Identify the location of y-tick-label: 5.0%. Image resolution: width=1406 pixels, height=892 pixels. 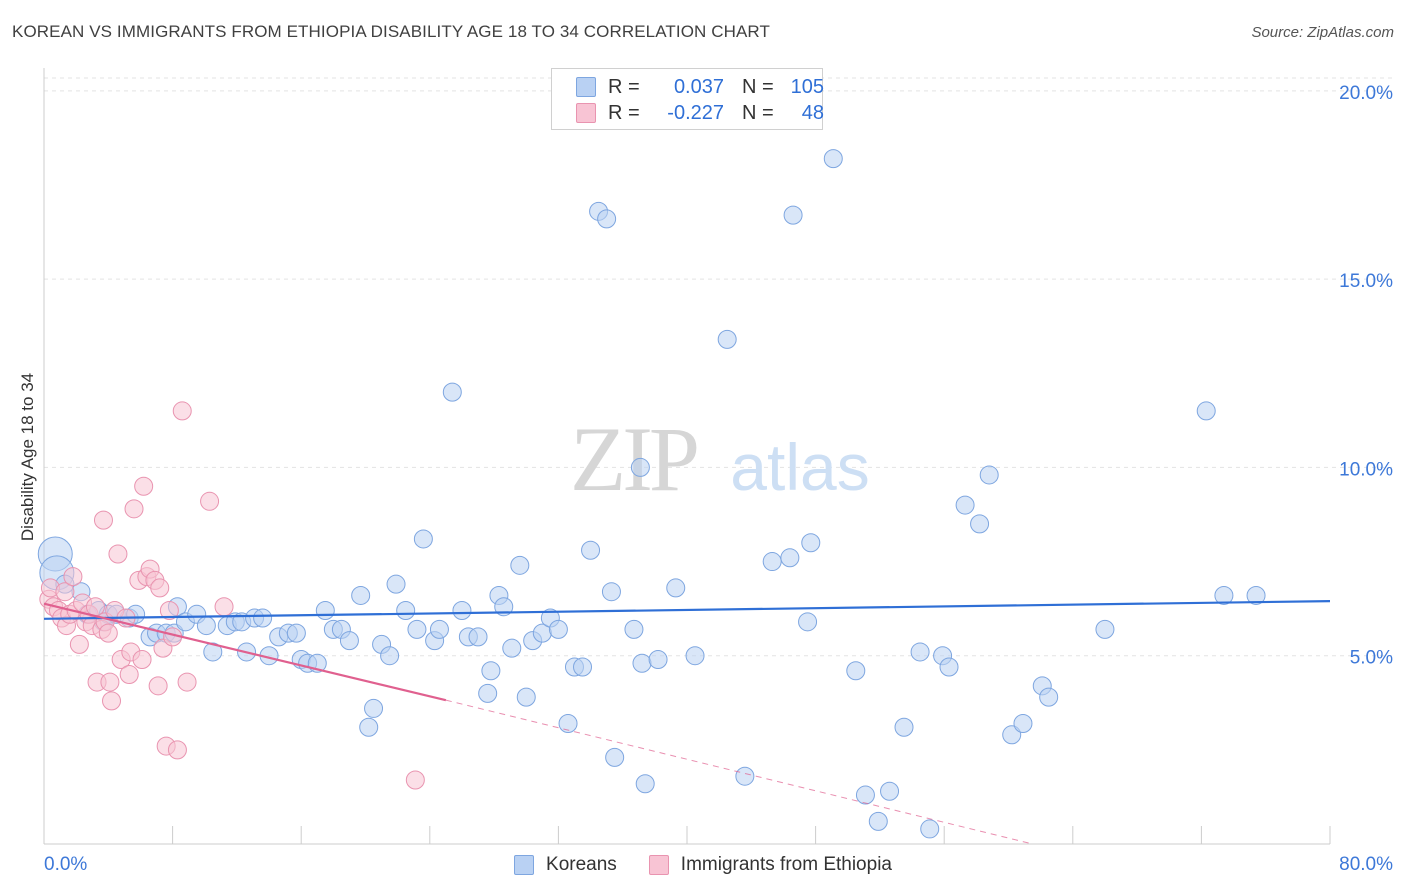
(1371, 658).